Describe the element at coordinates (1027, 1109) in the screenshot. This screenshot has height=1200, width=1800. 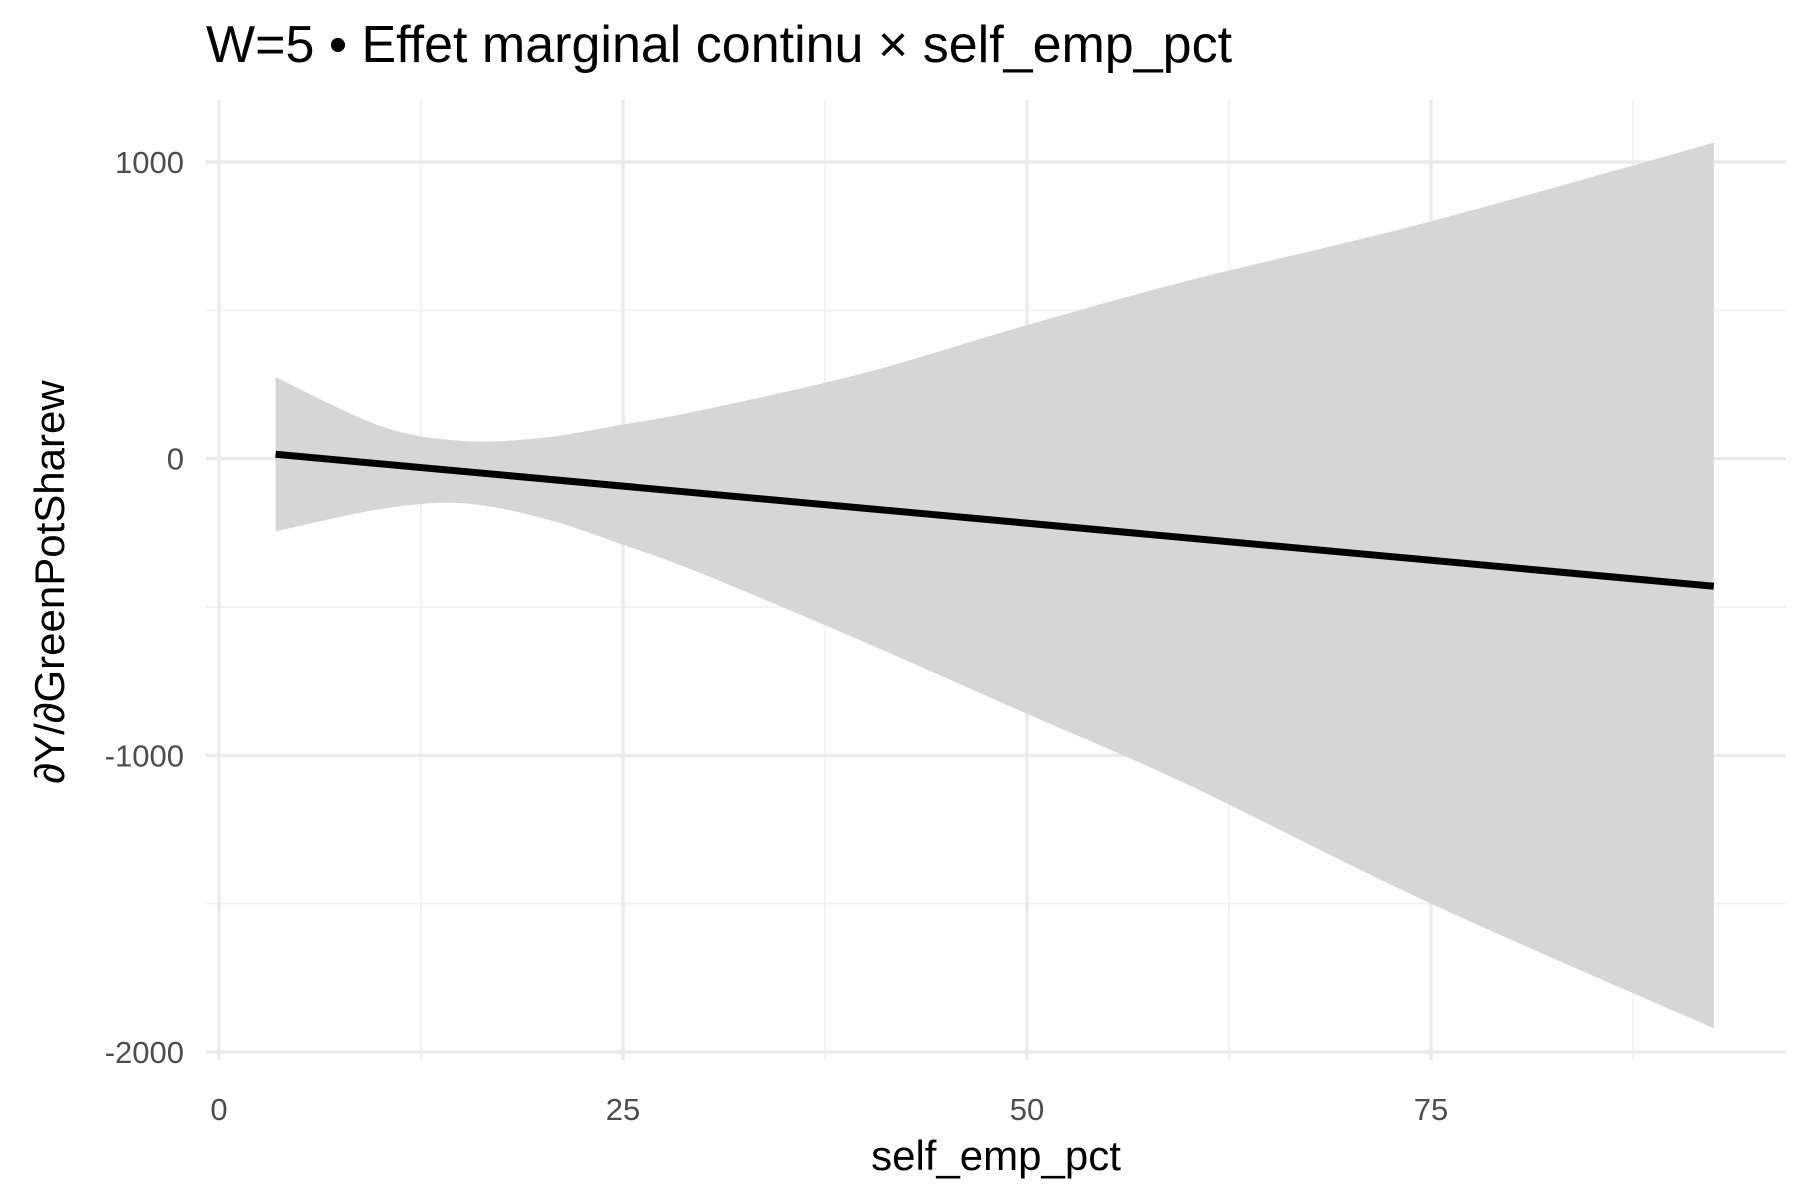
I see `x-tick-label: 50` at that location.